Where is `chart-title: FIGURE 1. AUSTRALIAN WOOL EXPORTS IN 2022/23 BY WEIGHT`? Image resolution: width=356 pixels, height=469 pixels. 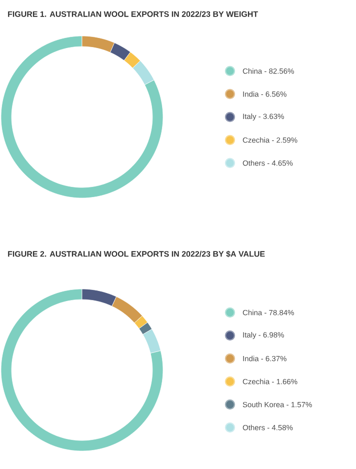 chart-title: FIGURE 1. AUSTRALIAN WOOL EXPORTS IN 2022/23 BY WEIGHT is located at coordinates (133, 14).